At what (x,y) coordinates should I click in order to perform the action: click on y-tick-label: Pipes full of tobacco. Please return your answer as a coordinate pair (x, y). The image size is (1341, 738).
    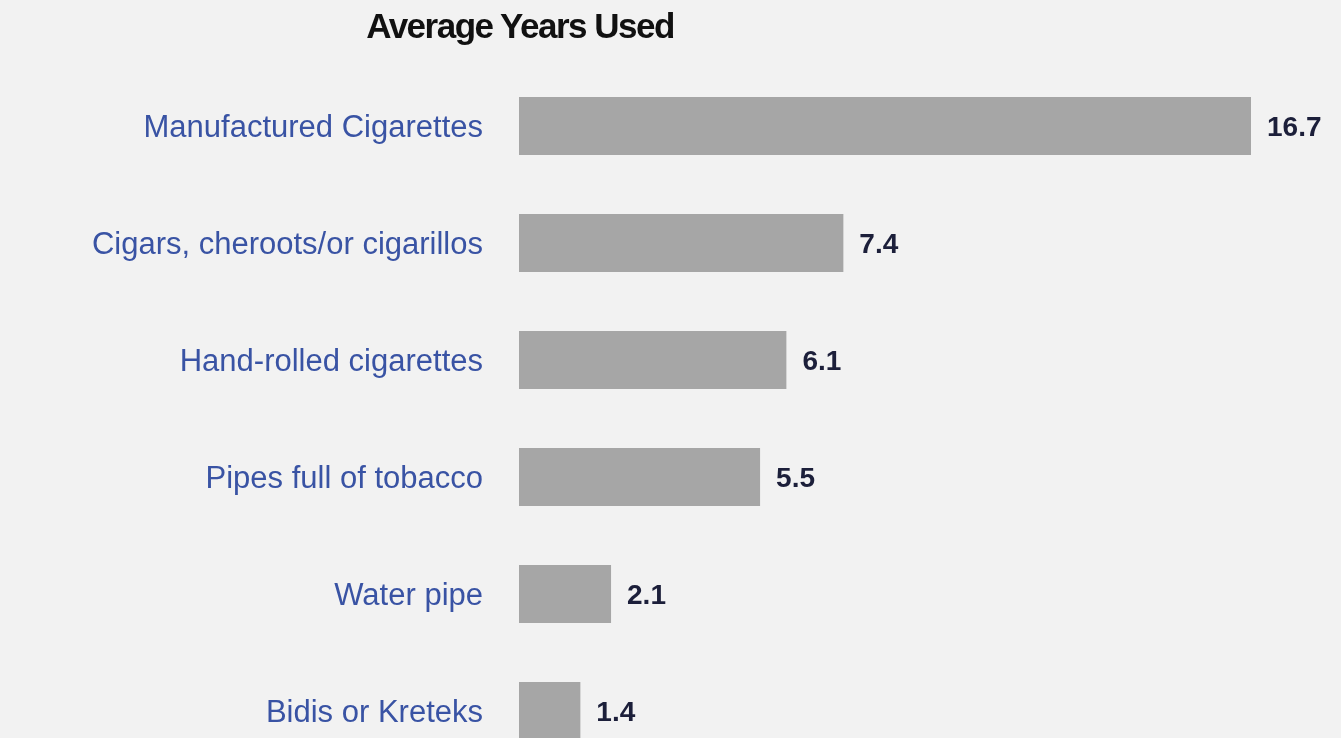
    Looking at the image, I should click on (344, 477).